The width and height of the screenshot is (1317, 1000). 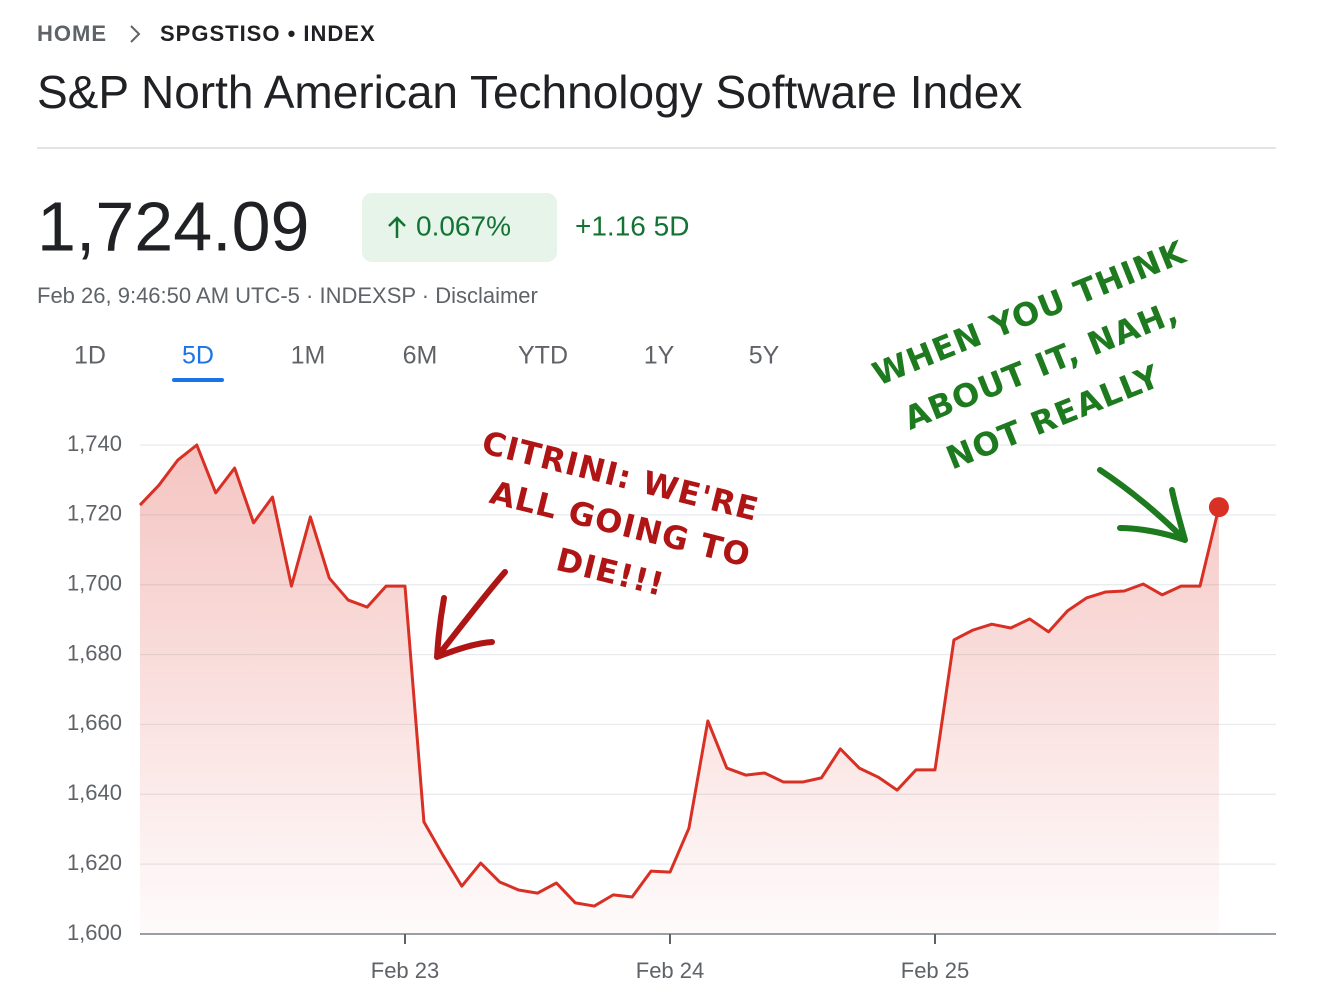 What do you see at coordinates (173, 226) in the screenshot?
I see `price: 1,724.09` at bounding box center [173, 226].